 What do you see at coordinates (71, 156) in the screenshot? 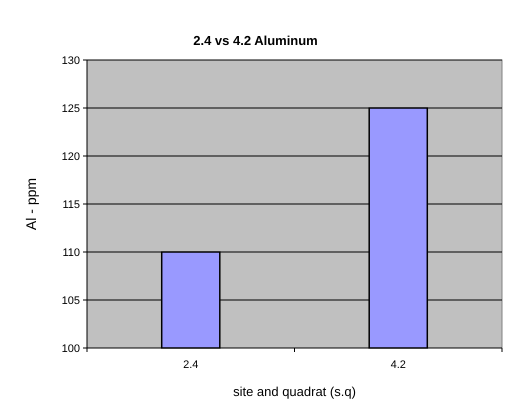
I see `y-tick-label: 120` at bounding box center [71, 156].